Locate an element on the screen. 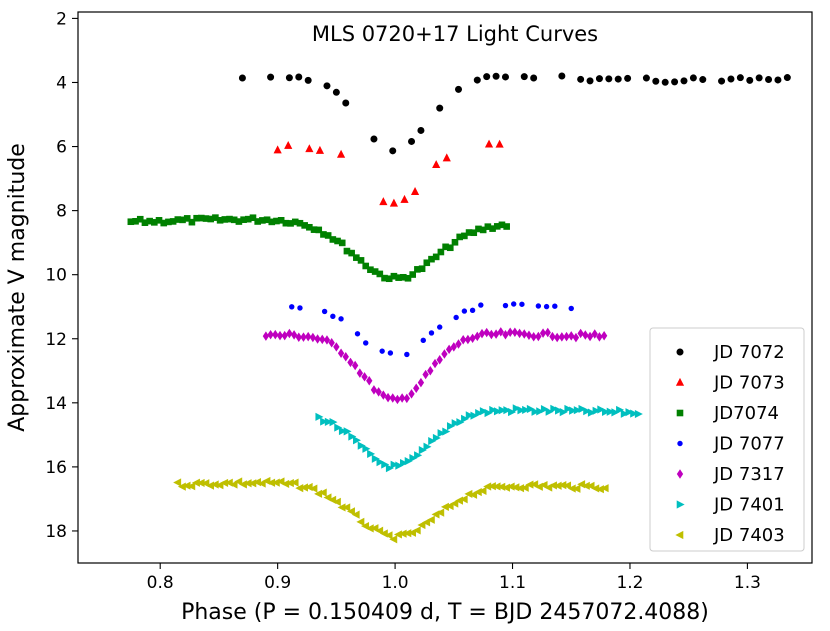 The height and width of the screenshot is (631, 830). y-tick-label: 18 is located at coordinates (56, 532).